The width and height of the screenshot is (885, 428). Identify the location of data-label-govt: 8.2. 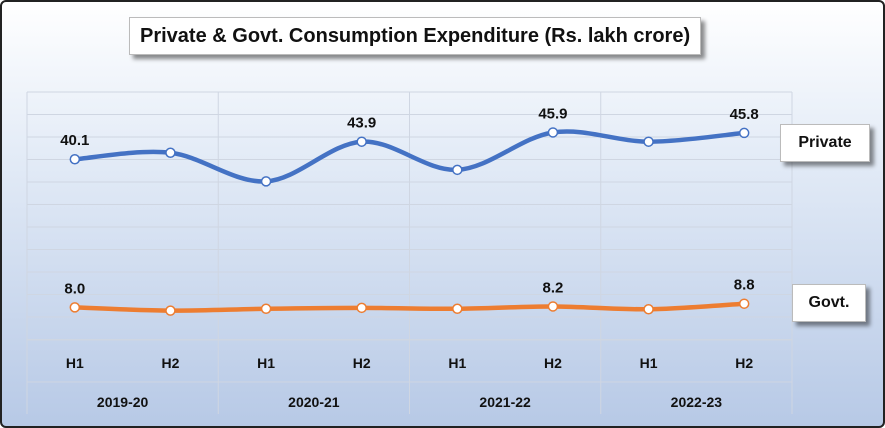
(553, 287).